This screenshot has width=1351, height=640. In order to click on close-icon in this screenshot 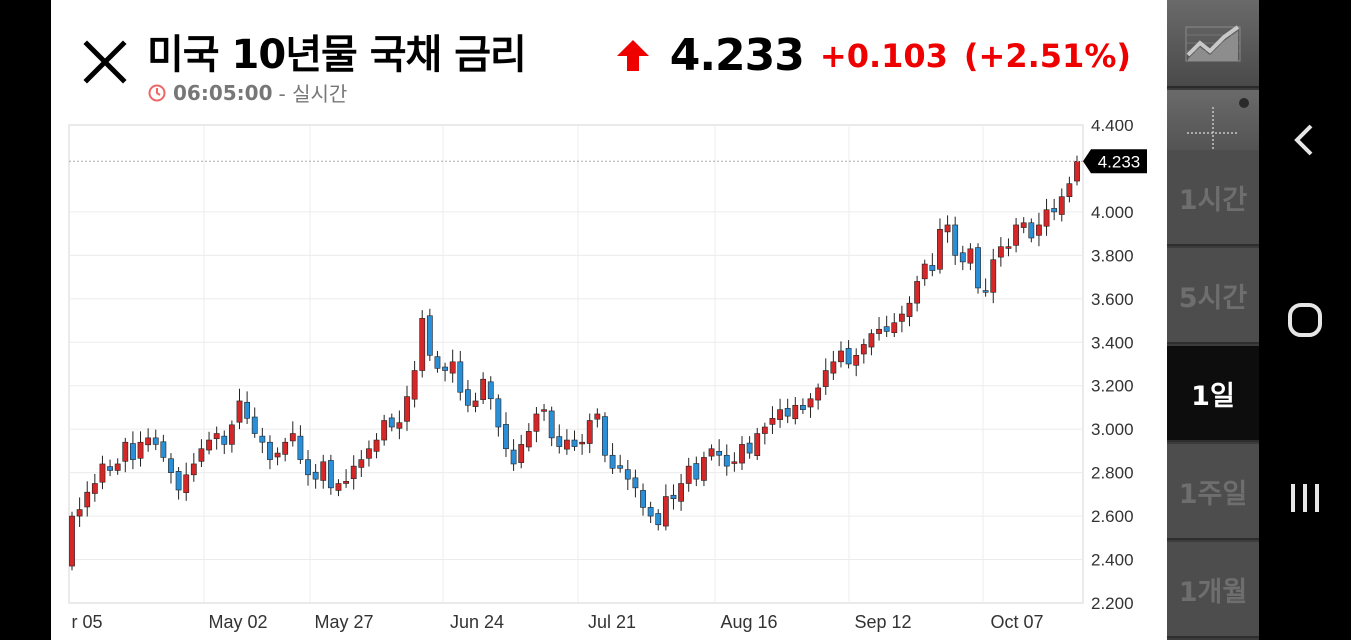, I will do `click(105, 62)`.